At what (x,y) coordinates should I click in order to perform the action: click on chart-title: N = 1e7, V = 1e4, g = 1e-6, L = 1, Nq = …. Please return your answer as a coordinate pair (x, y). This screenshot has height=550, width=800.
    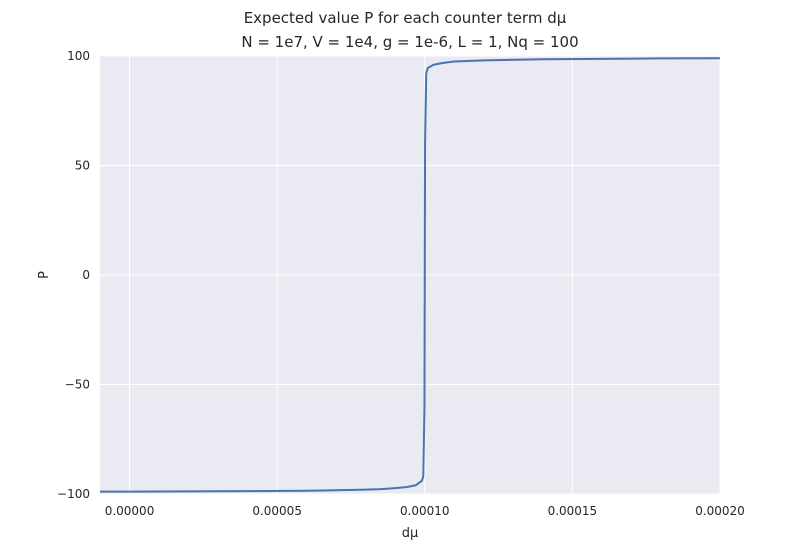
    Looking at the image, I should click on (409, 42).